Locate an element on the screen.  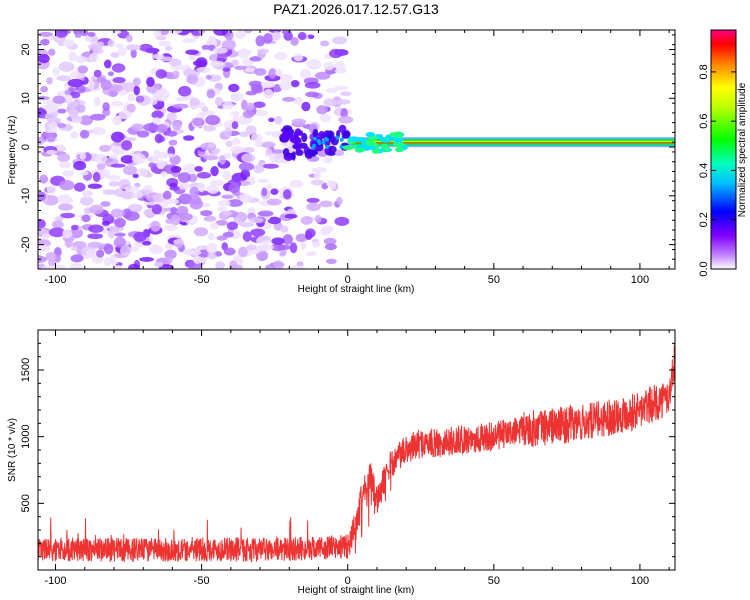
spectrogram-x-axis-label: Height of straight line (km) is located at coordinates (356, 289).